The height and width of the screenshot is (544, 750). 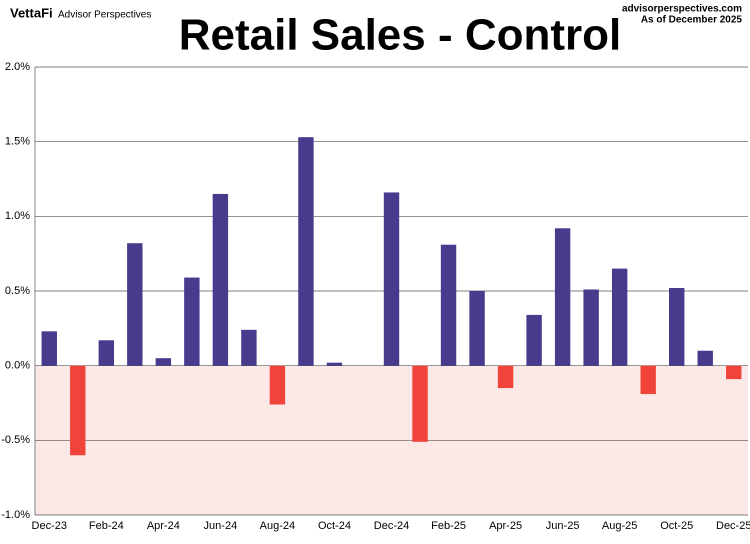 What do you see at coordinates (163, 526) in the screenshot?
I see `x-tick-label: Apr-24` at bounding box center [163, 526].